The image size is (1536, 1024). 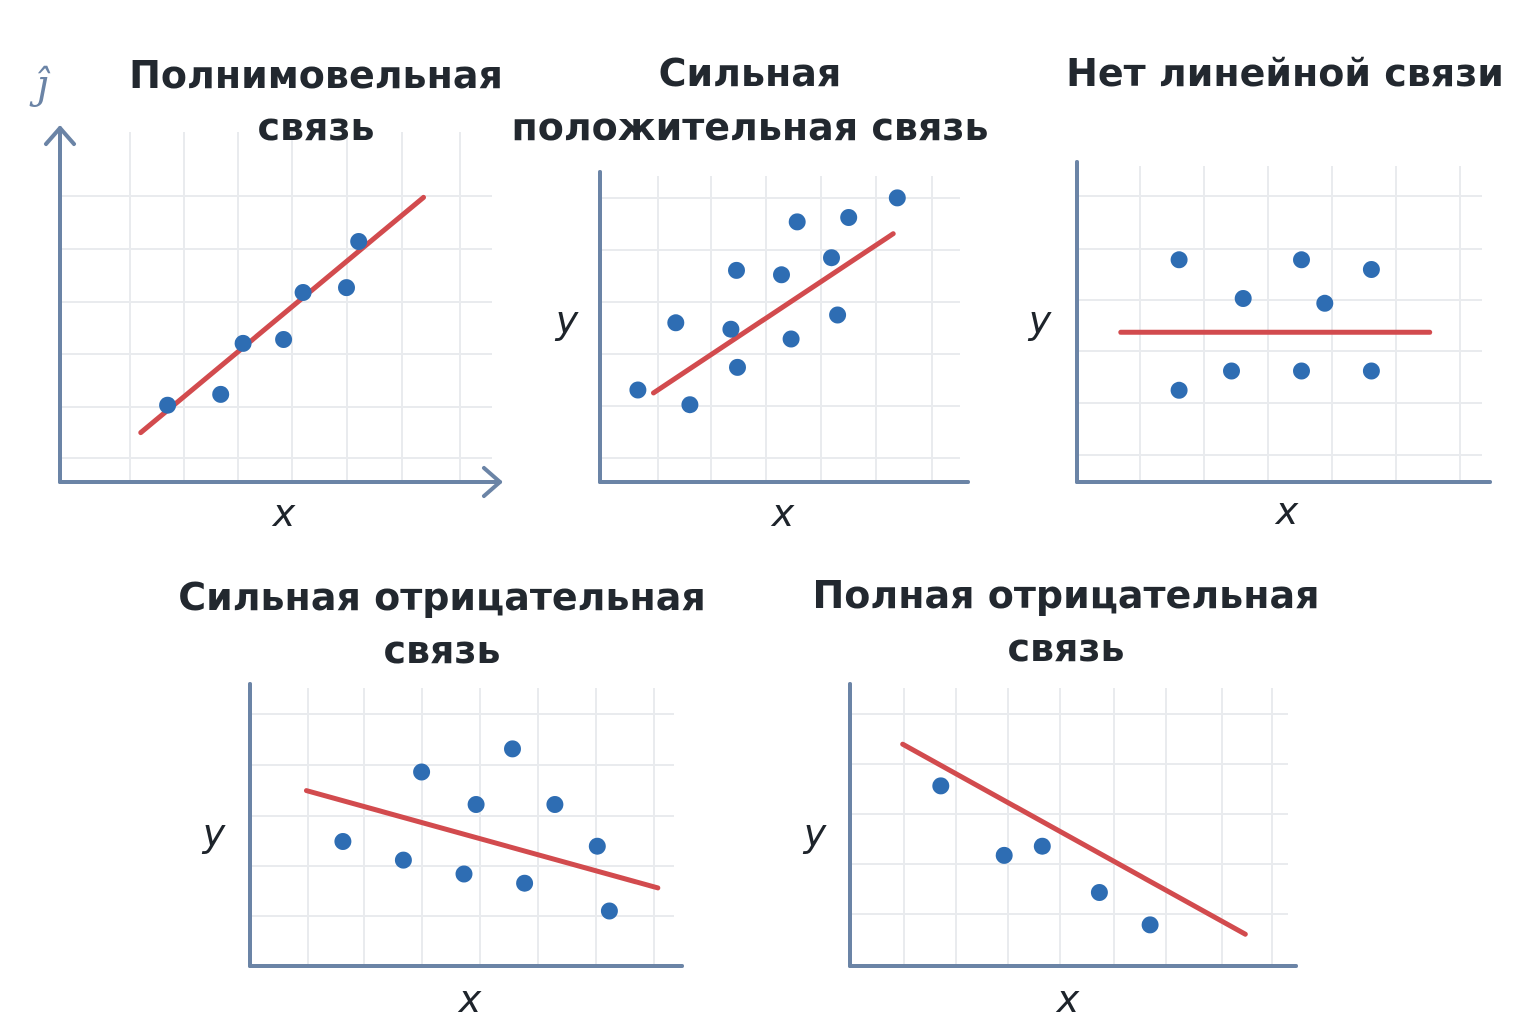 I want to click on x-axis-arrow-icon, so click(x=492, y=482).